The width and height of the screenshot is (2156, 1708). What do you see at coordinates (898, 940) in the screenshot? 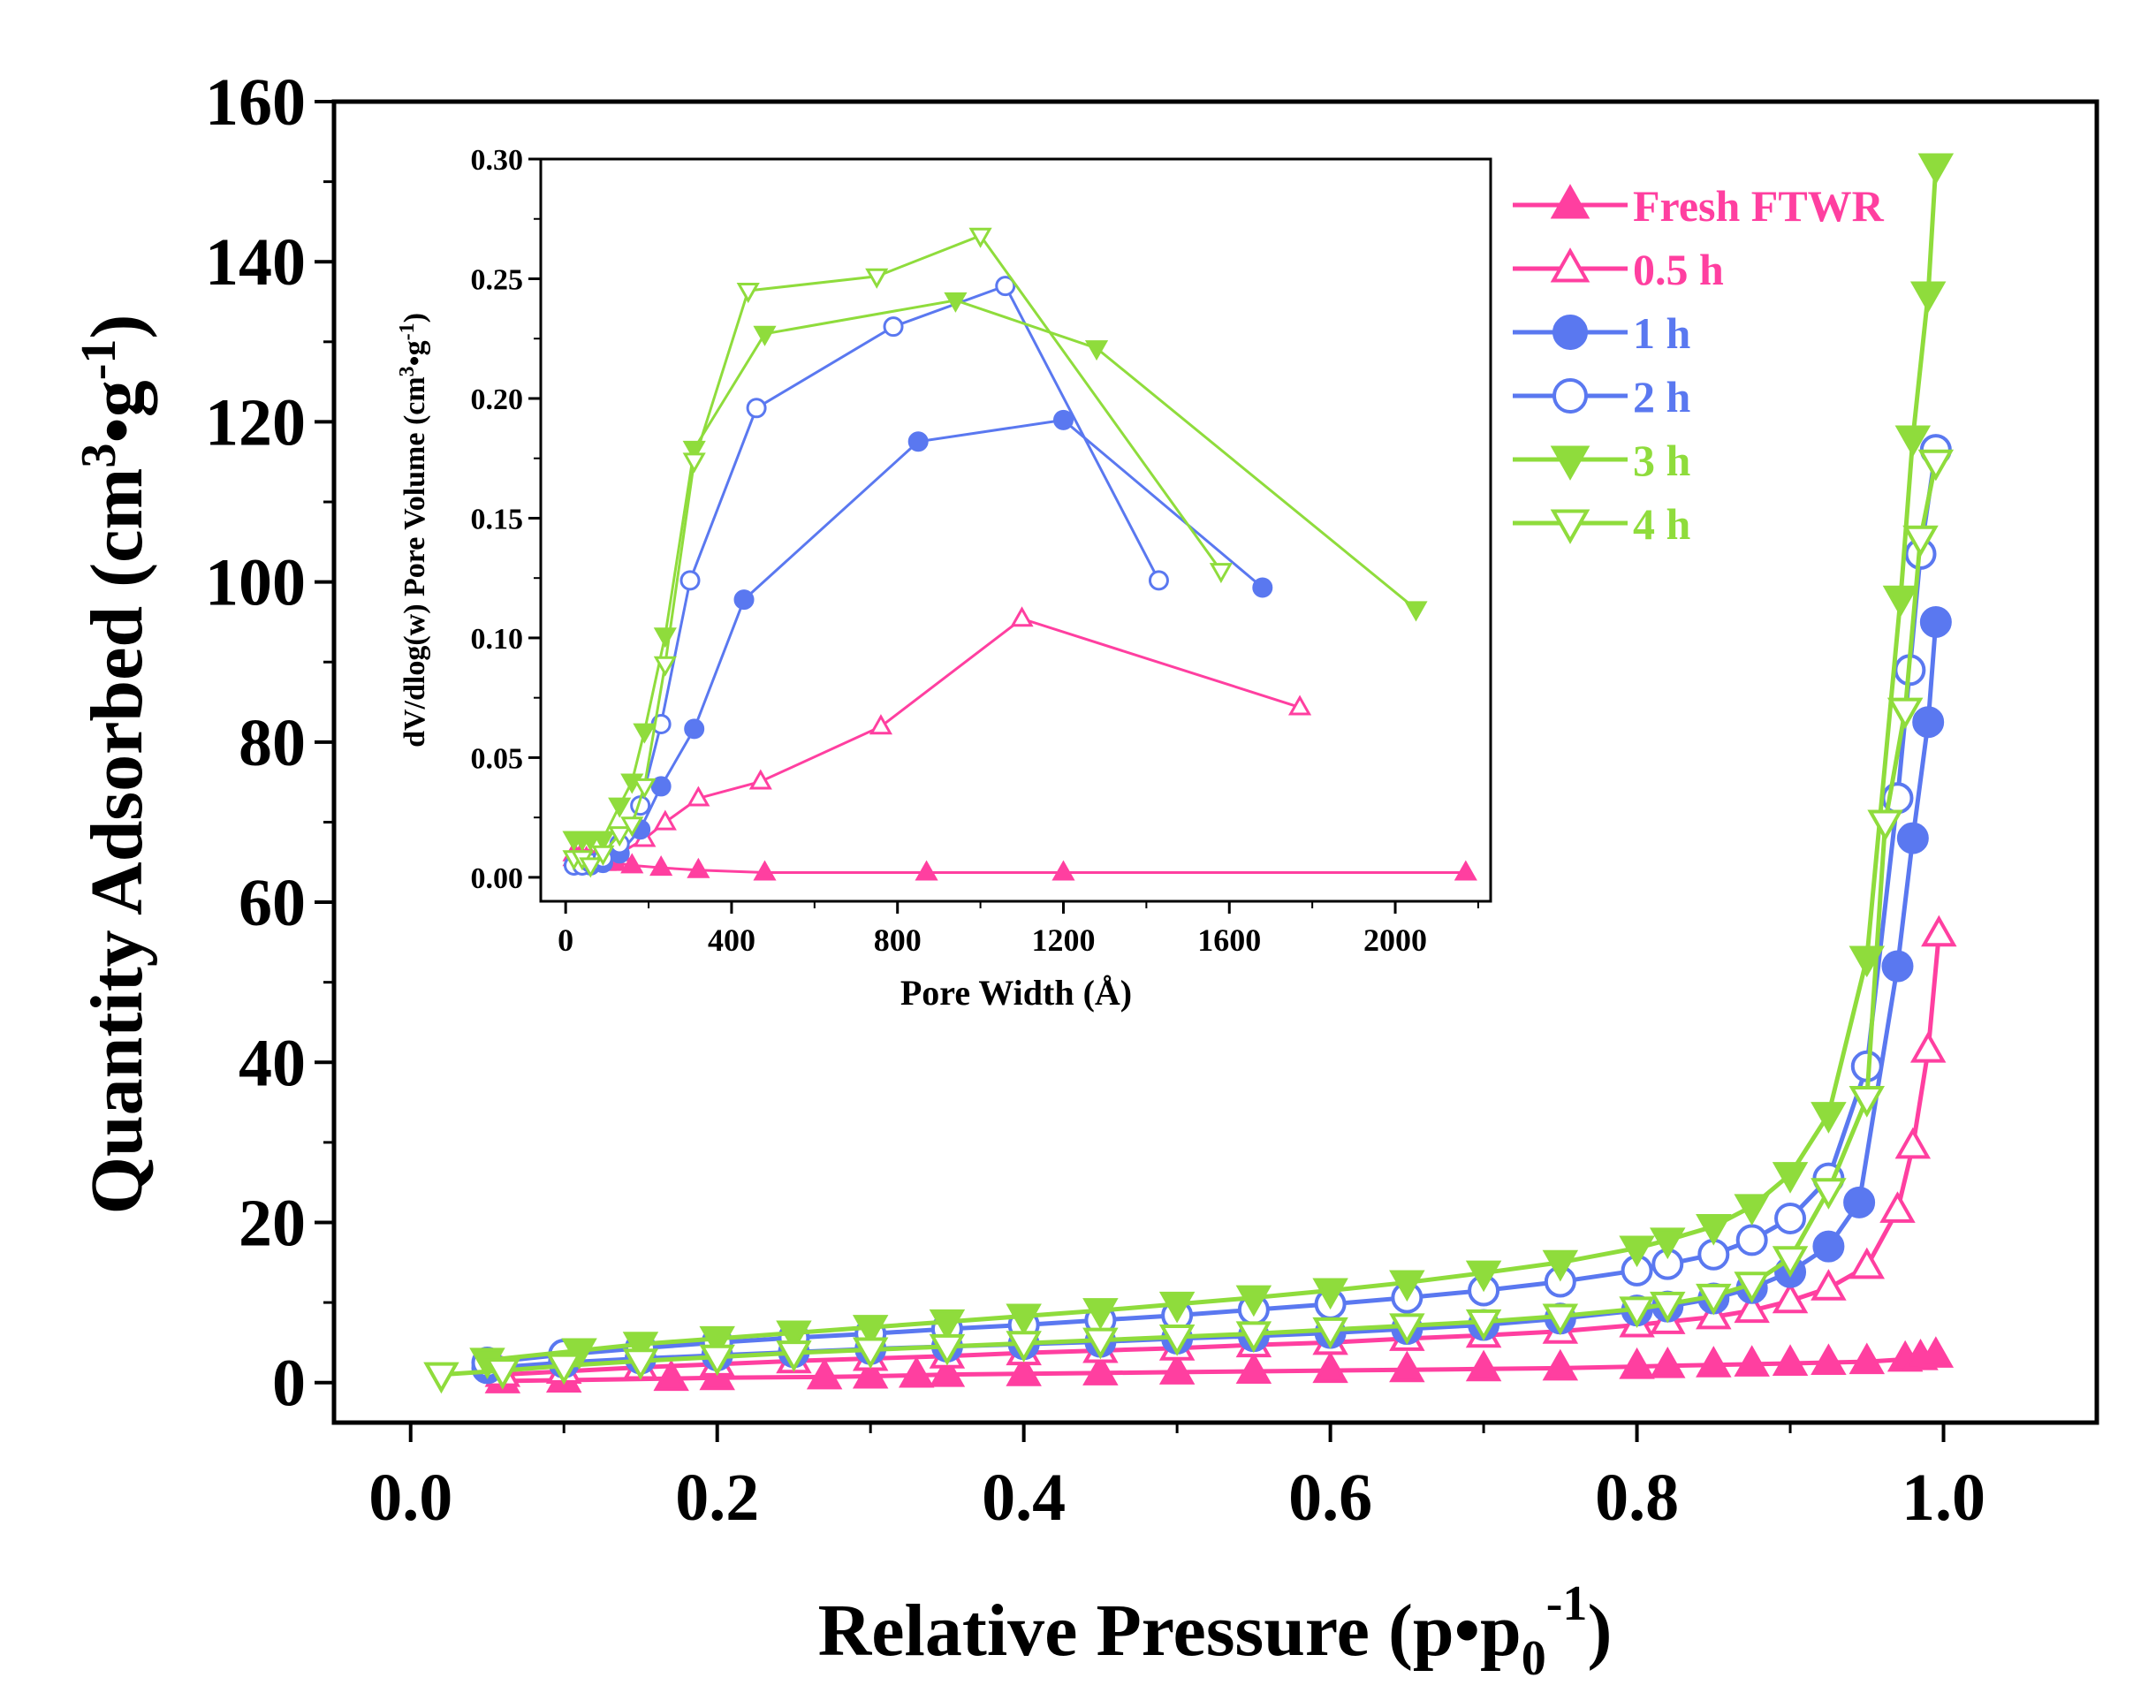
I see `inset-x-tick-label: 800` at bounding box center [898, 940].